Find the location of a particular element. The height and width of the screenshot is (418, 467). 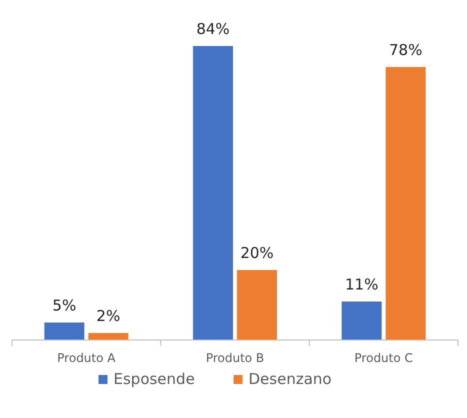

data-label: 11% is located at coordinates (361, 285).